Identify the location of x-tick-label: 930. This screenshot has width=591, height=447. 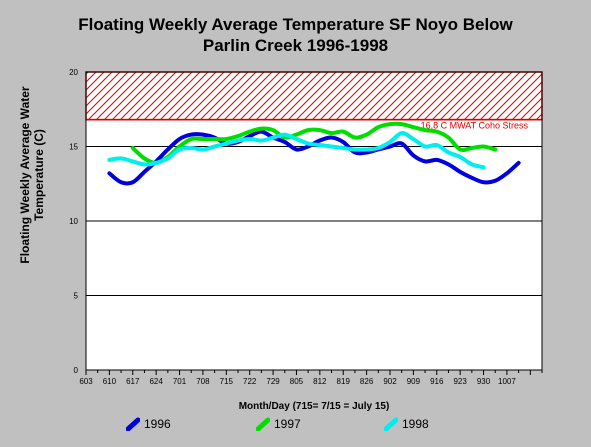
(484, 381).